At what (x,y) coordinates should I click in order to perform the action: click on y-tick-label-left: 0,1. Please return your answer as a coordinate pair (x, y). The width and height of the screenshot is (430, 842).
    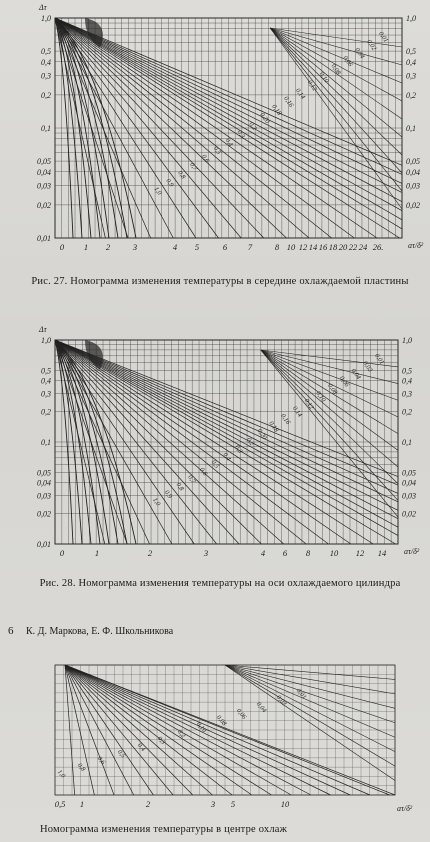
    Looking at the image, I should click on (46, 442).